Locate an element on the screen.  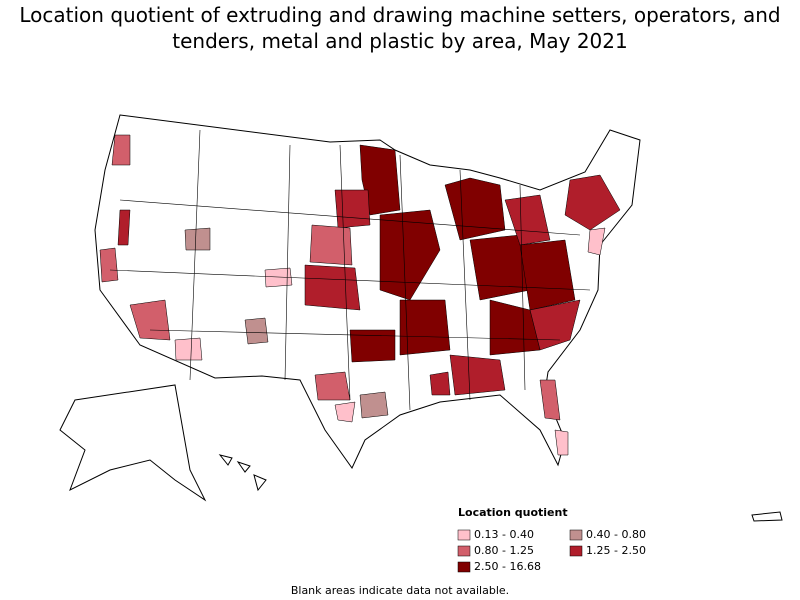
legend-label: 0.80 - 1.25 is located at coordinates (504, 550).